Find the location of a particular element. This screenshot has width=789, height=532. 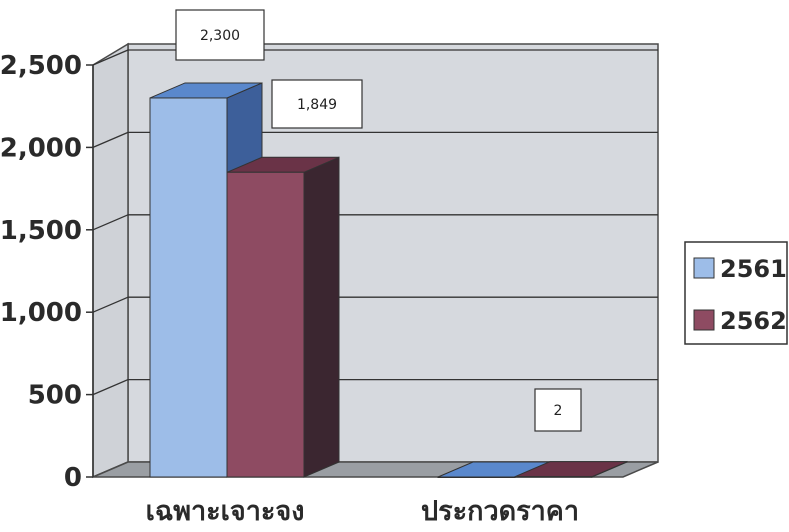

data-label: 2,300 is located at coordinates (220, 35).